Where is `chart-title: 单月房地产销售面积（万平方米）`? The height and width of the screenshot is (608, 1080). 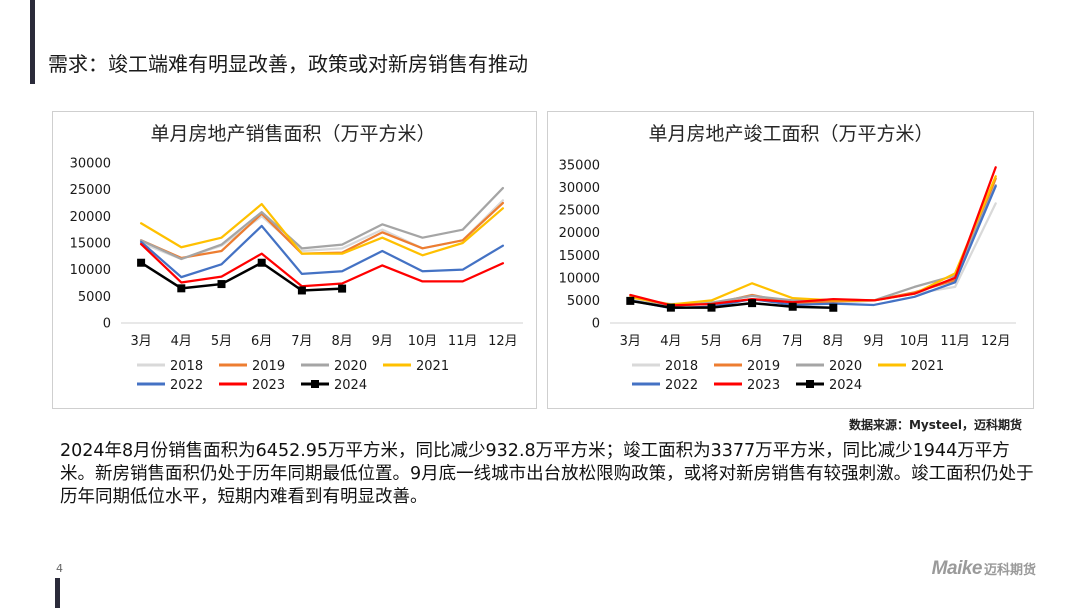
chart-title: 单月房地产销售面积（万平方米） is located at coordinates (292, 134).